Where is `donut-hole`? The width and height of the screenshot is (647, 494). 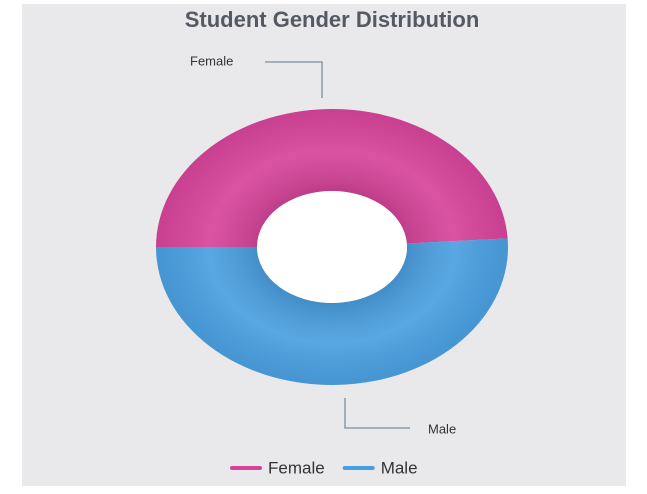 donut-hole is located at coordinates (332, 247).